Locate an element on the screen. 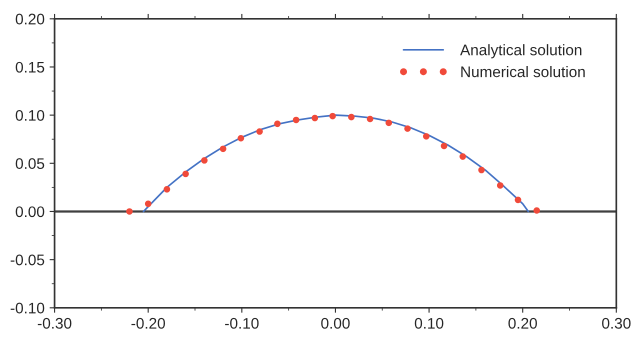 Image resolution: width=642 pixels, height=342 pixels. x-tick-label: 0.10 is located at coordinates (429, 323).